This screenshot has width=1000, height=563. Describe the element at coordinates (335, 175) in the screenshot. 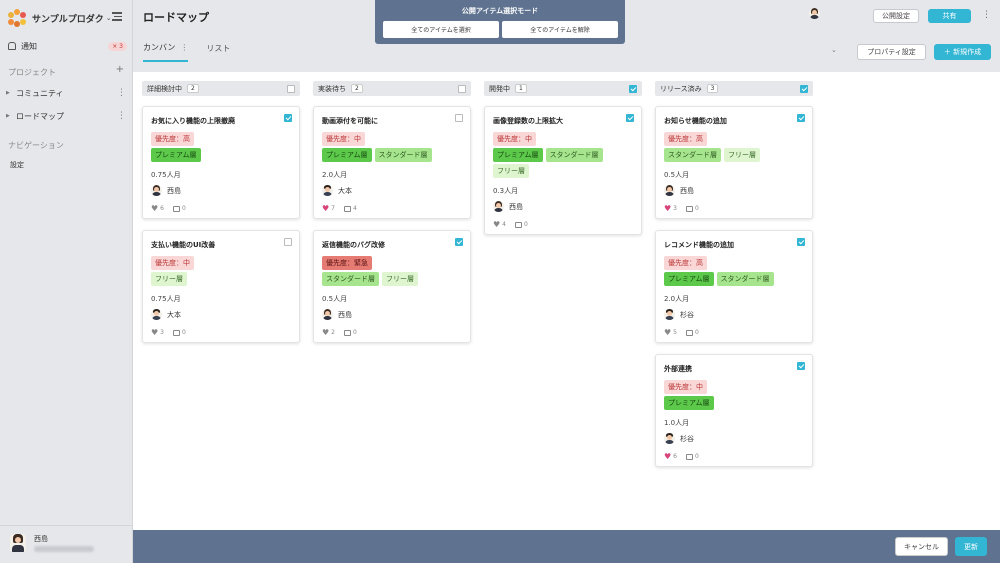

I see `effort-value: 2.0人月` at that location.